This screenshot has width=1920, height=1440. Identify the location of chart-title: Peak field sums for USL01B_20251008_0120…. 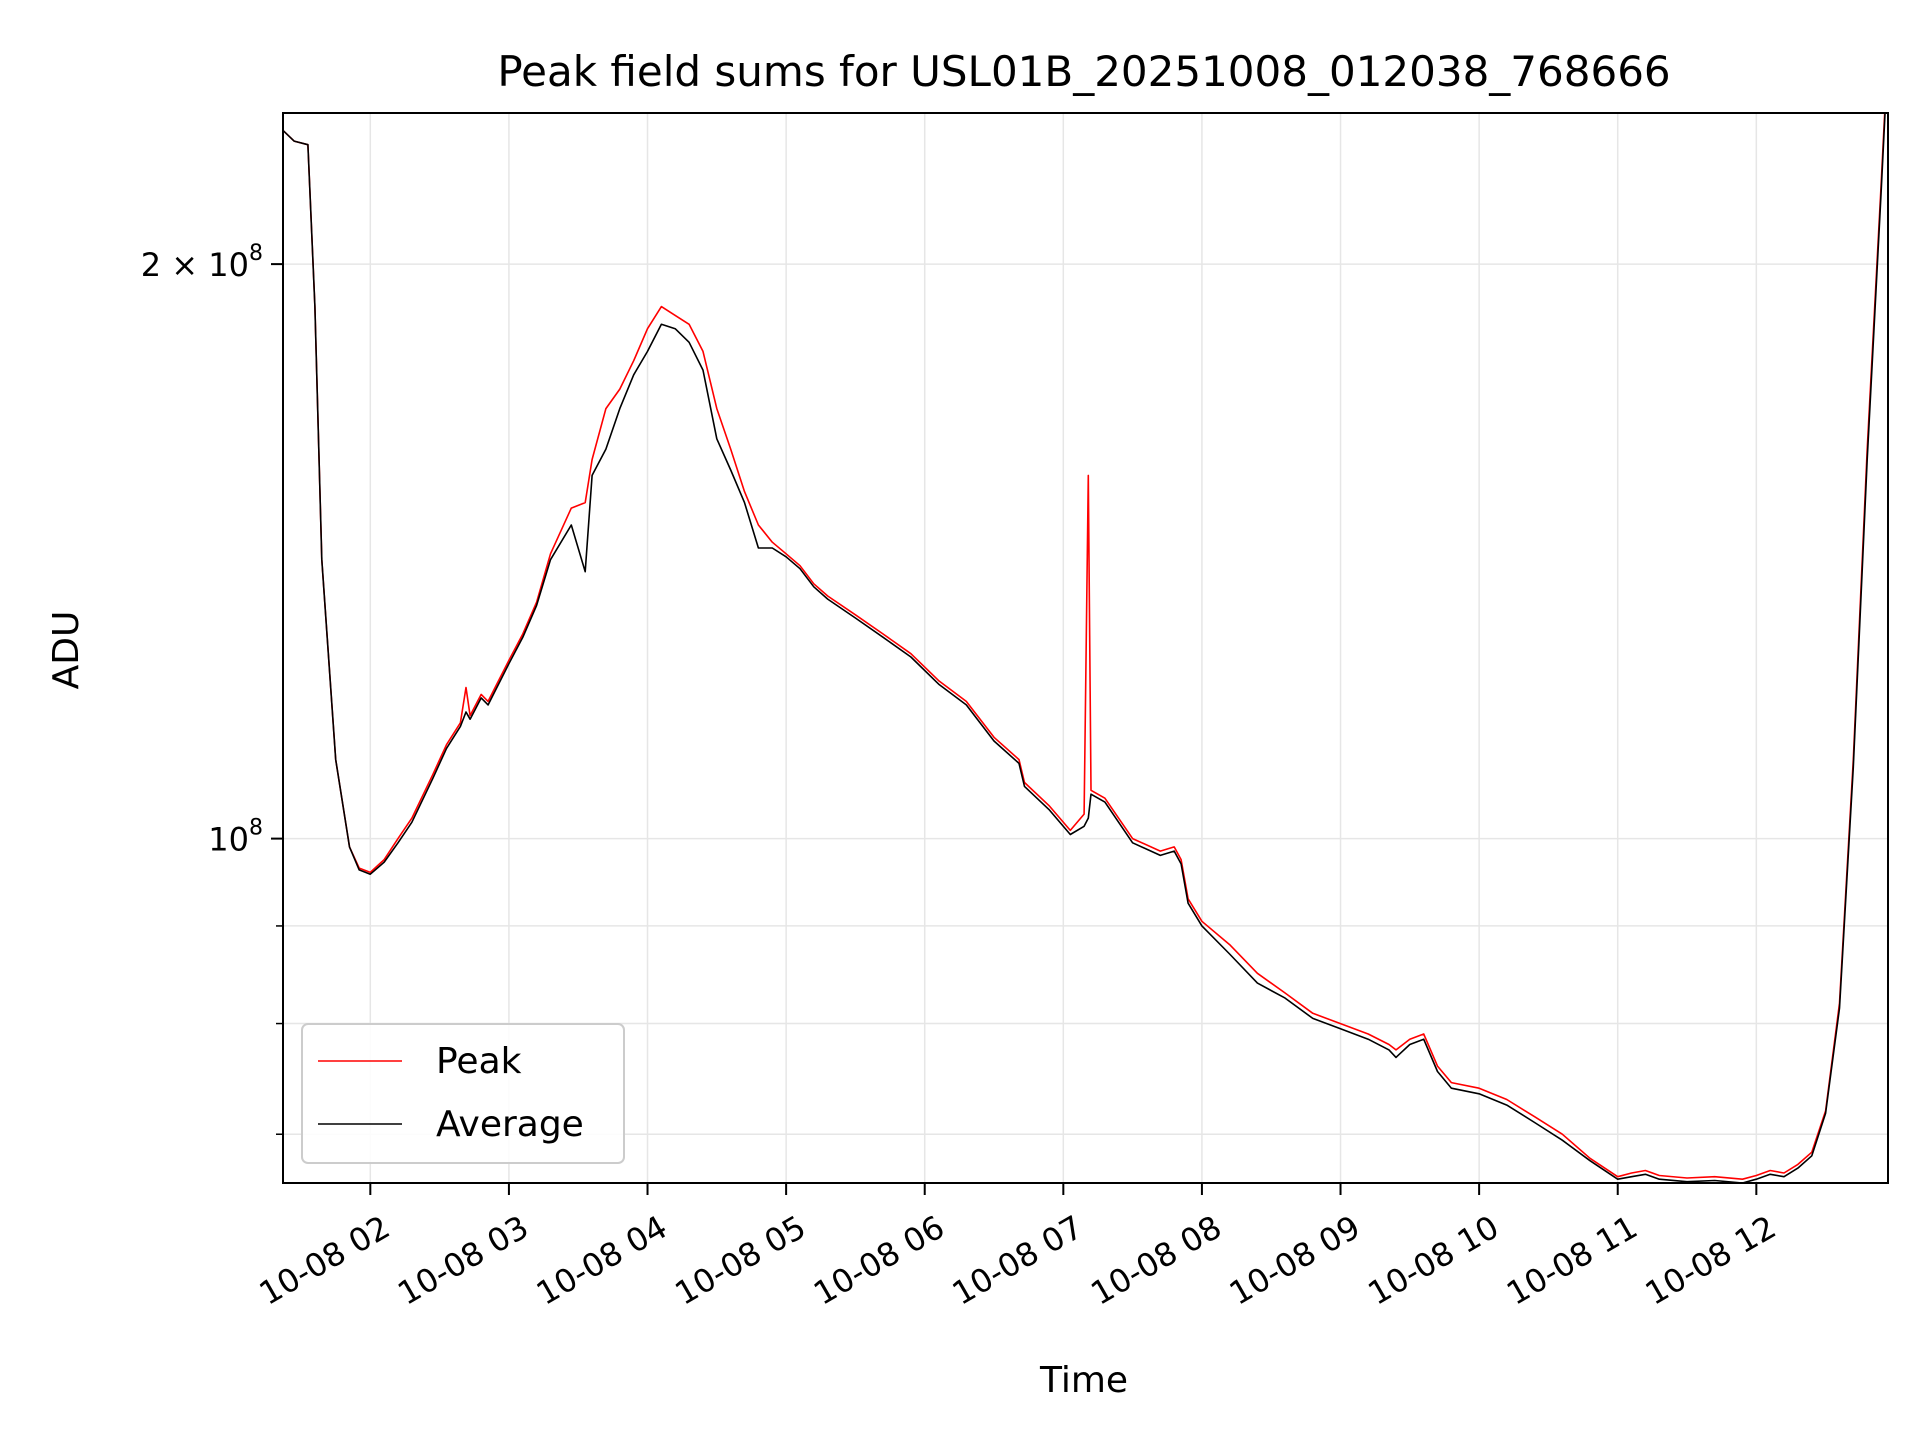
(1083, 71).